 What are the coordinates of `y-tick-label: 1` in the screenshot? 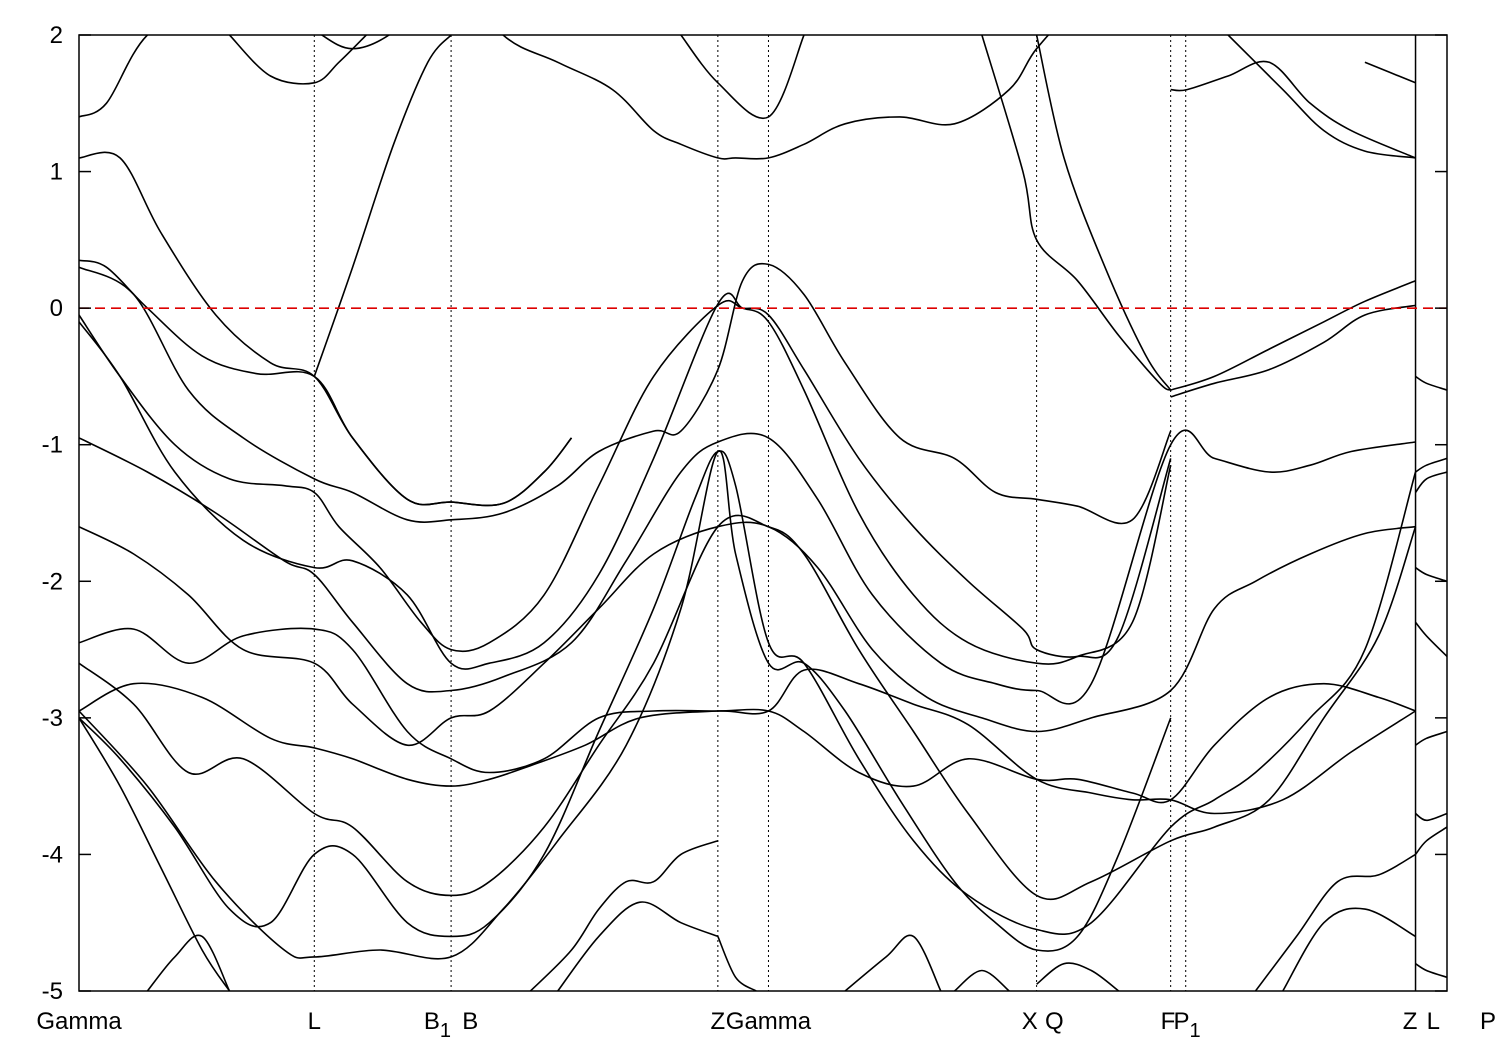 It's located at (56, 172).